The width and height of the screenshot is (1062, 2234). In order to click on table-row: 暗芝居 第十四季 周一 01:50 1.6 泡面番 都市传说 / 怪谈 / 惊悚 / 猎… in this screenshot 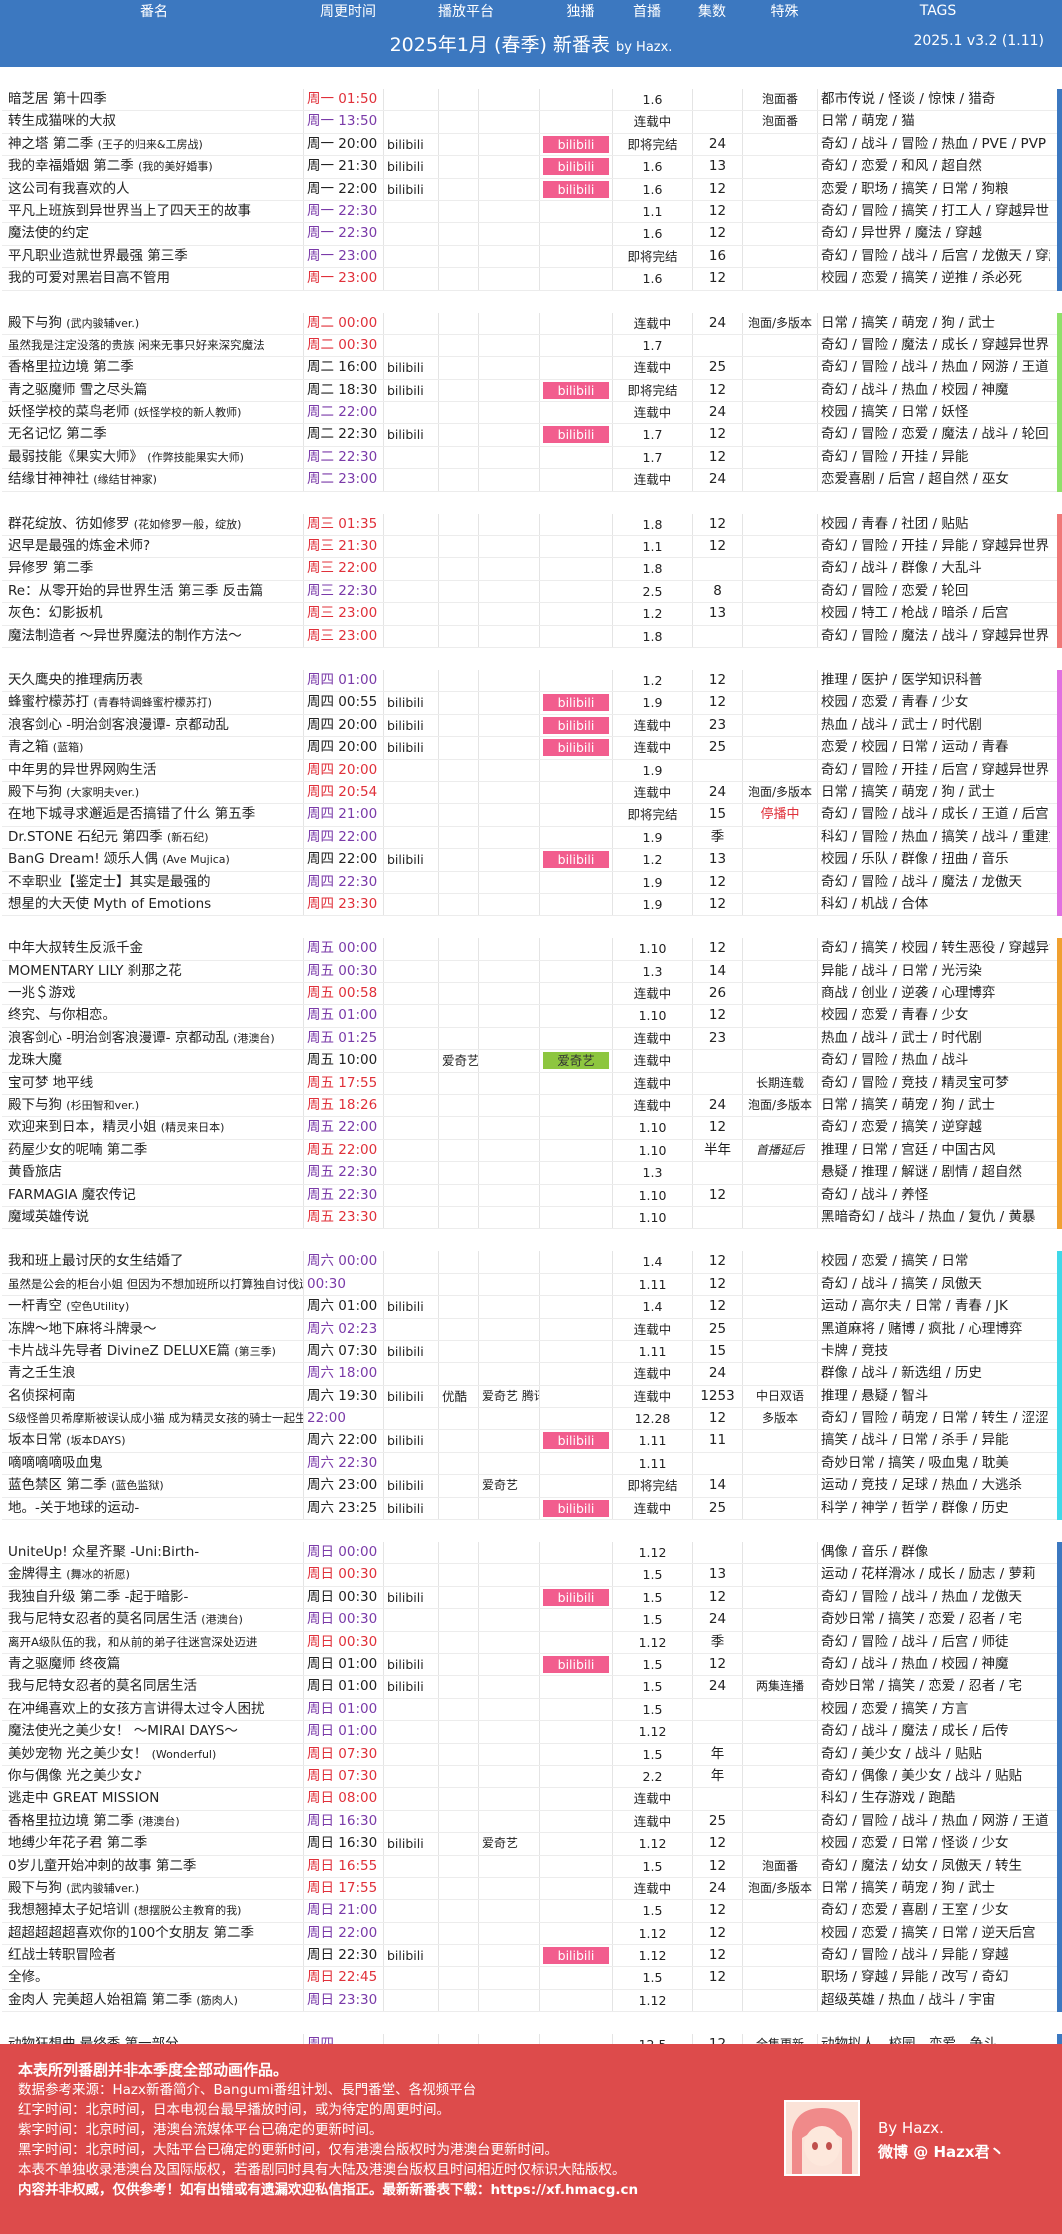, I will do `click(529, 100)`.